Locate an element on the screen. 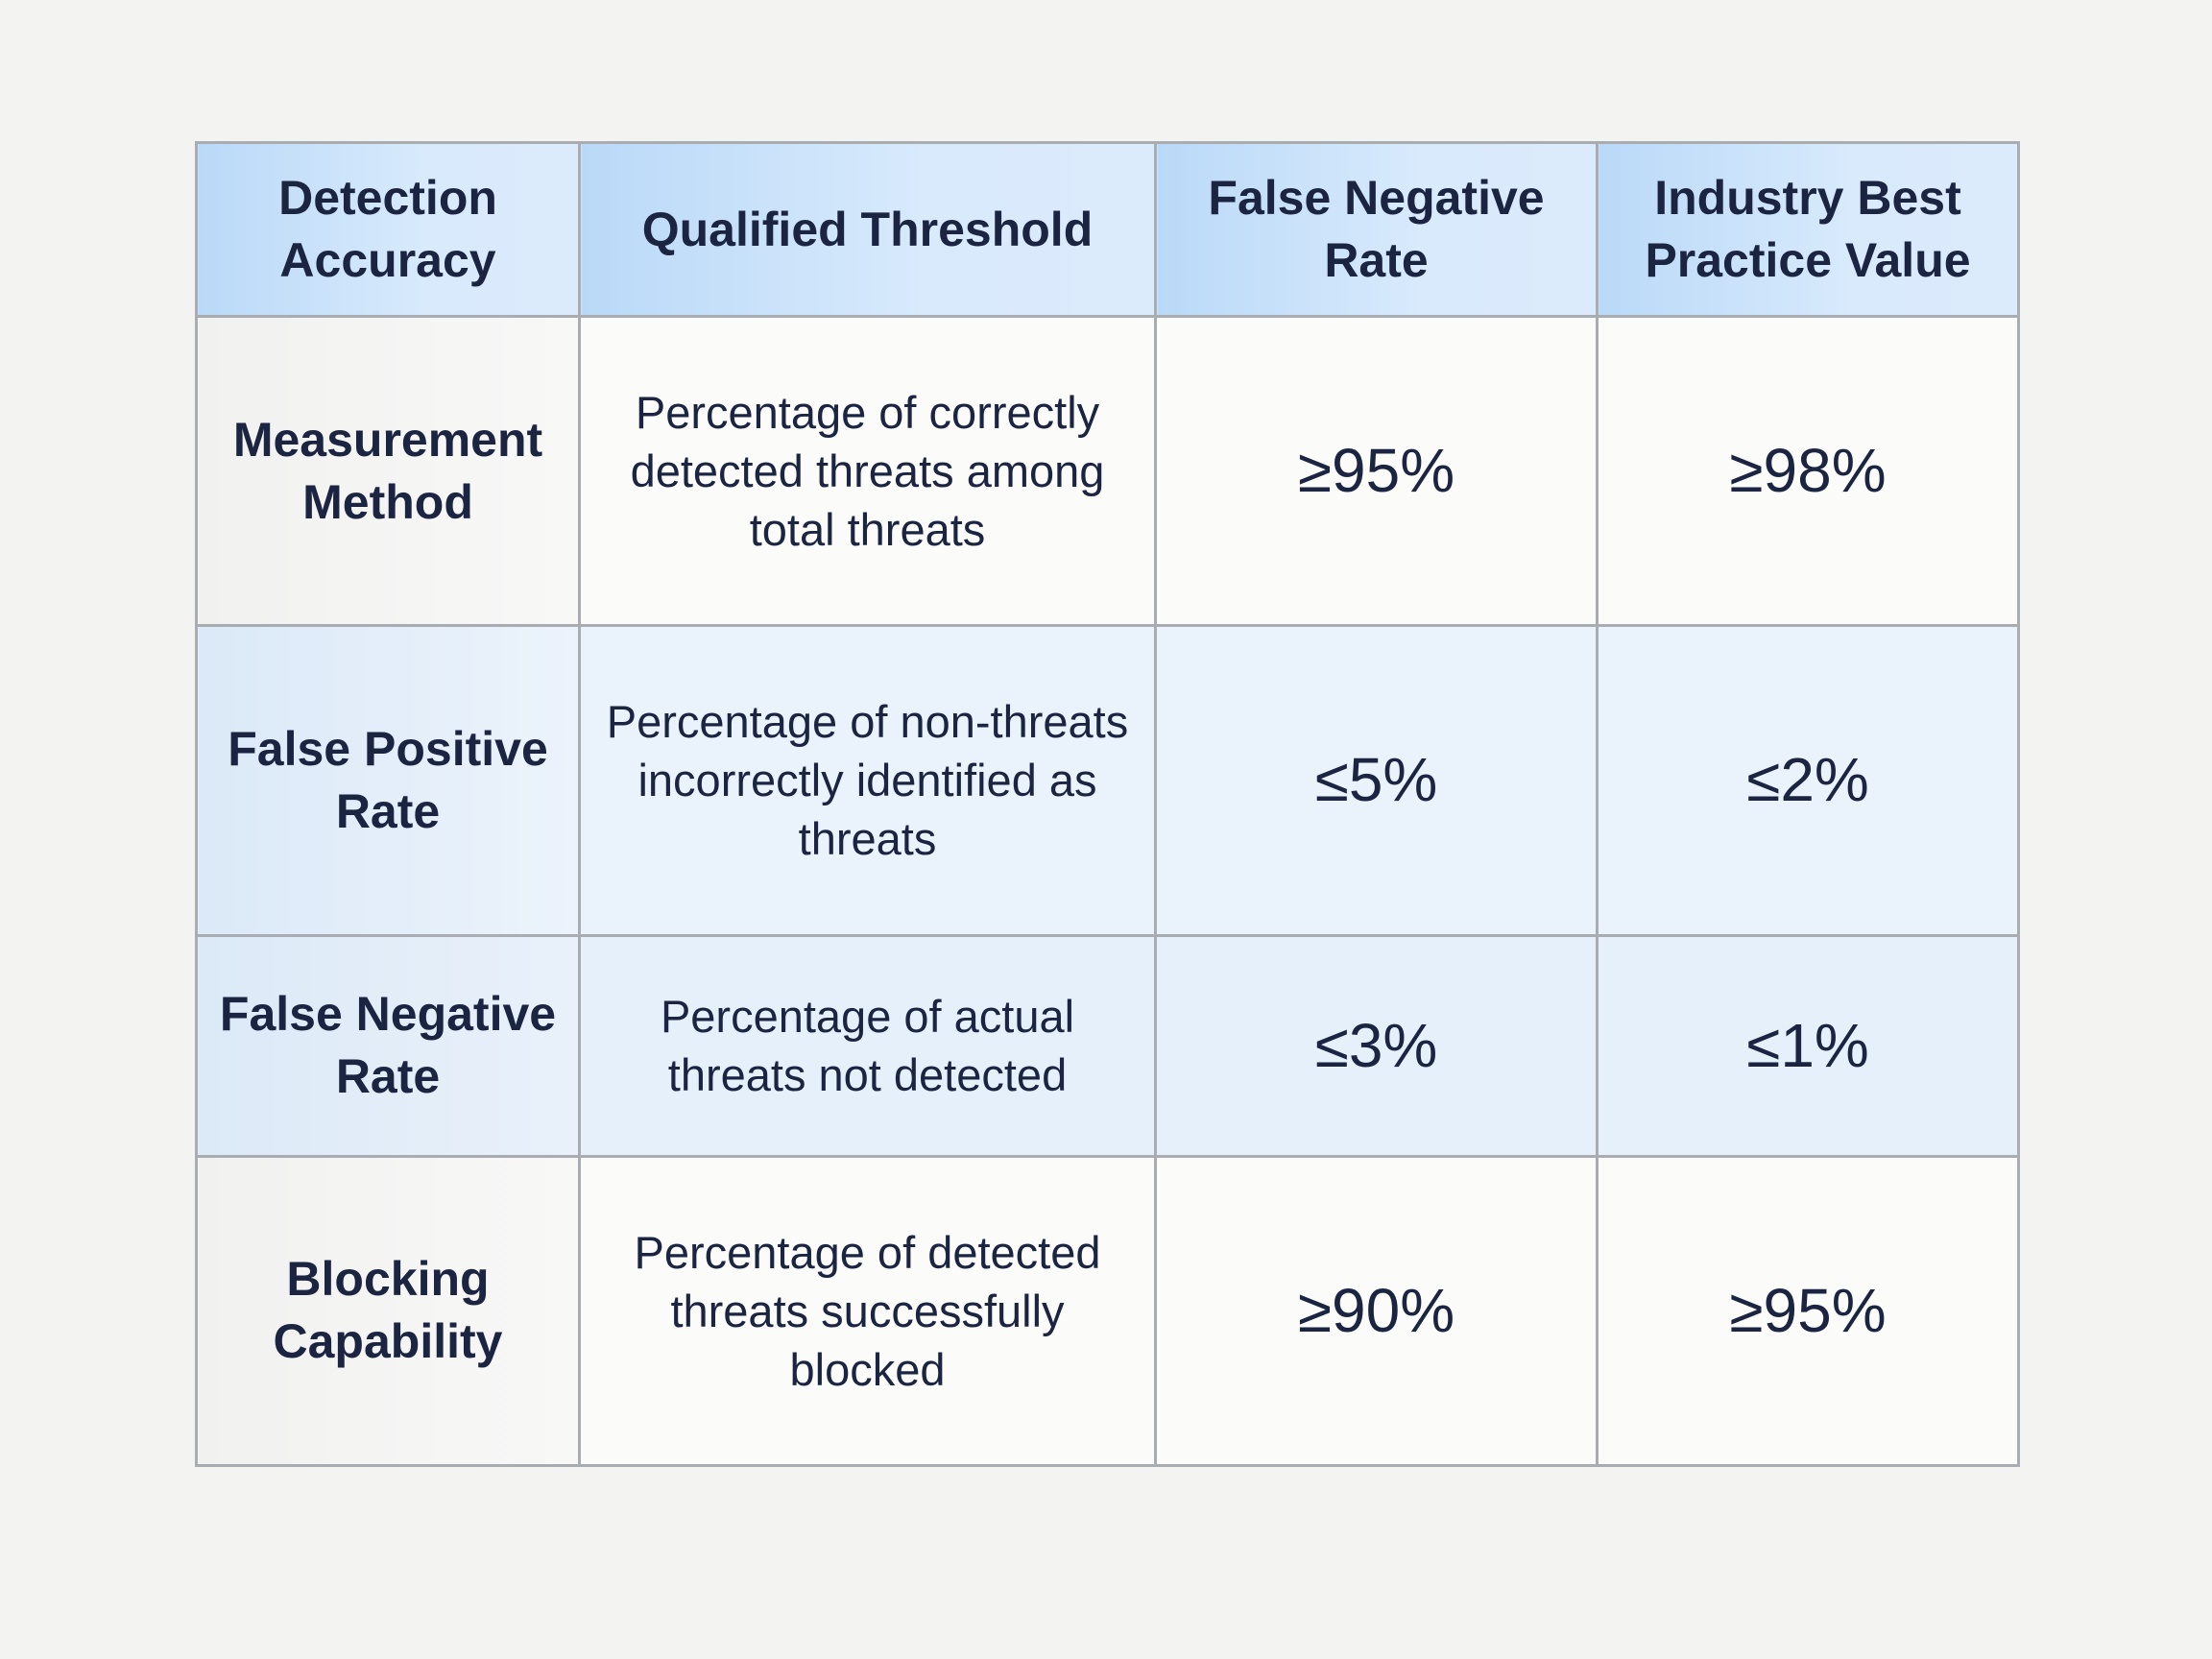 This screenshot has width=2212, height=1659. row-label: Blocking Capability is located at coordinates (388, 1311).